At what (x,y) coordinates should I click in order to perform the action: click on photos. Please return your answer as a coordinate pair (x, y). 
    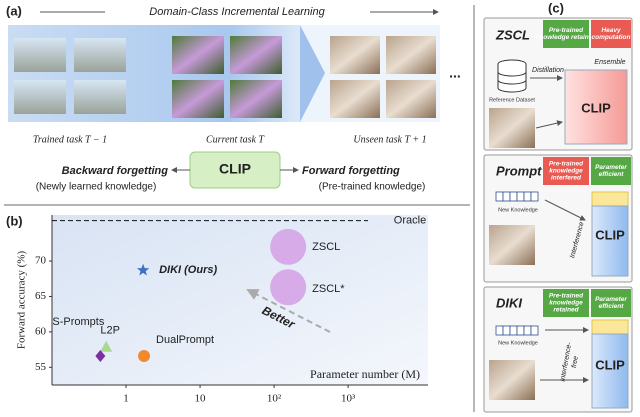
    Looking at the image, I should click on (225, 77).